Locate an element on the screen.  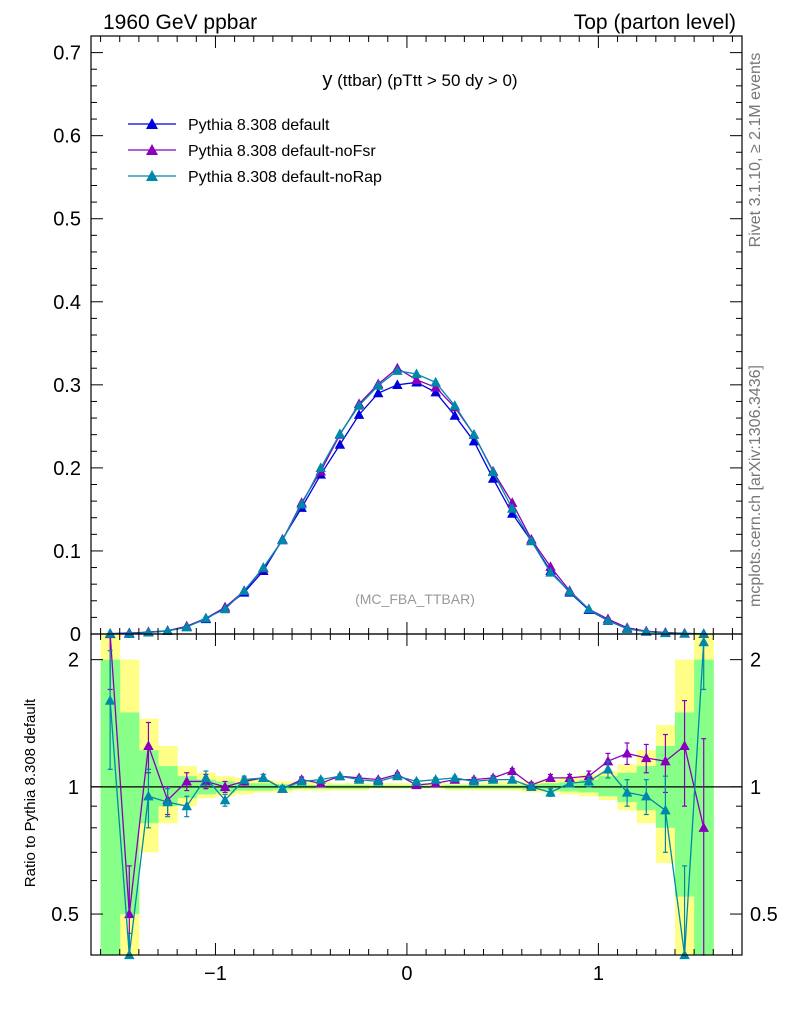
legend-marker-nofsr is located at coordinates (152, 149).